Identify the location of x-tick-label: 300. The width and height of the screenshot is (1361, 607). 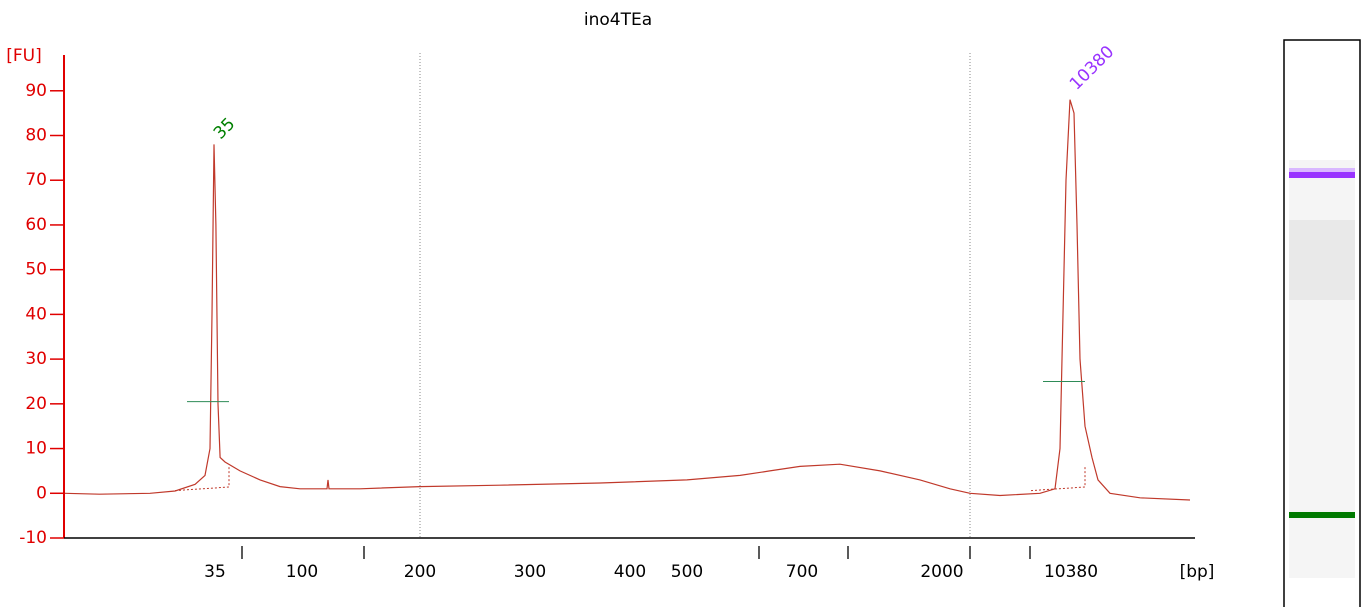
(530, 572).